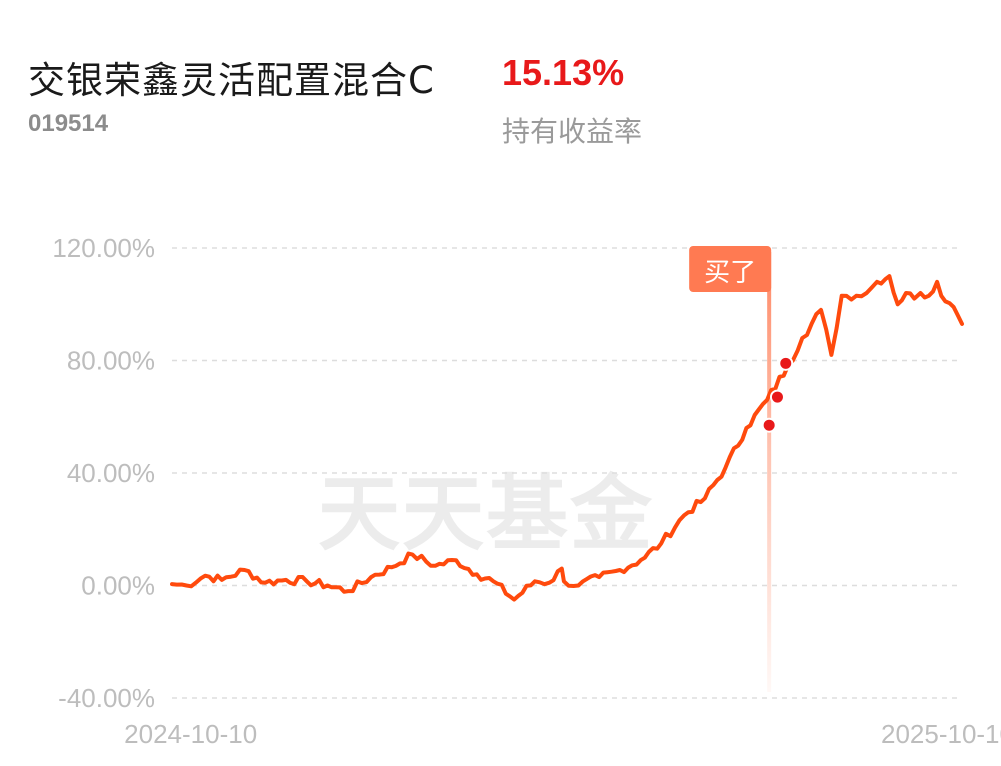 The height and width of the screenshot is (766, 1001). What do you see at coordinates (106, 698) in the screenshot?
I see `y-tick-label: -40.00%` at bounding box center [106, 698].